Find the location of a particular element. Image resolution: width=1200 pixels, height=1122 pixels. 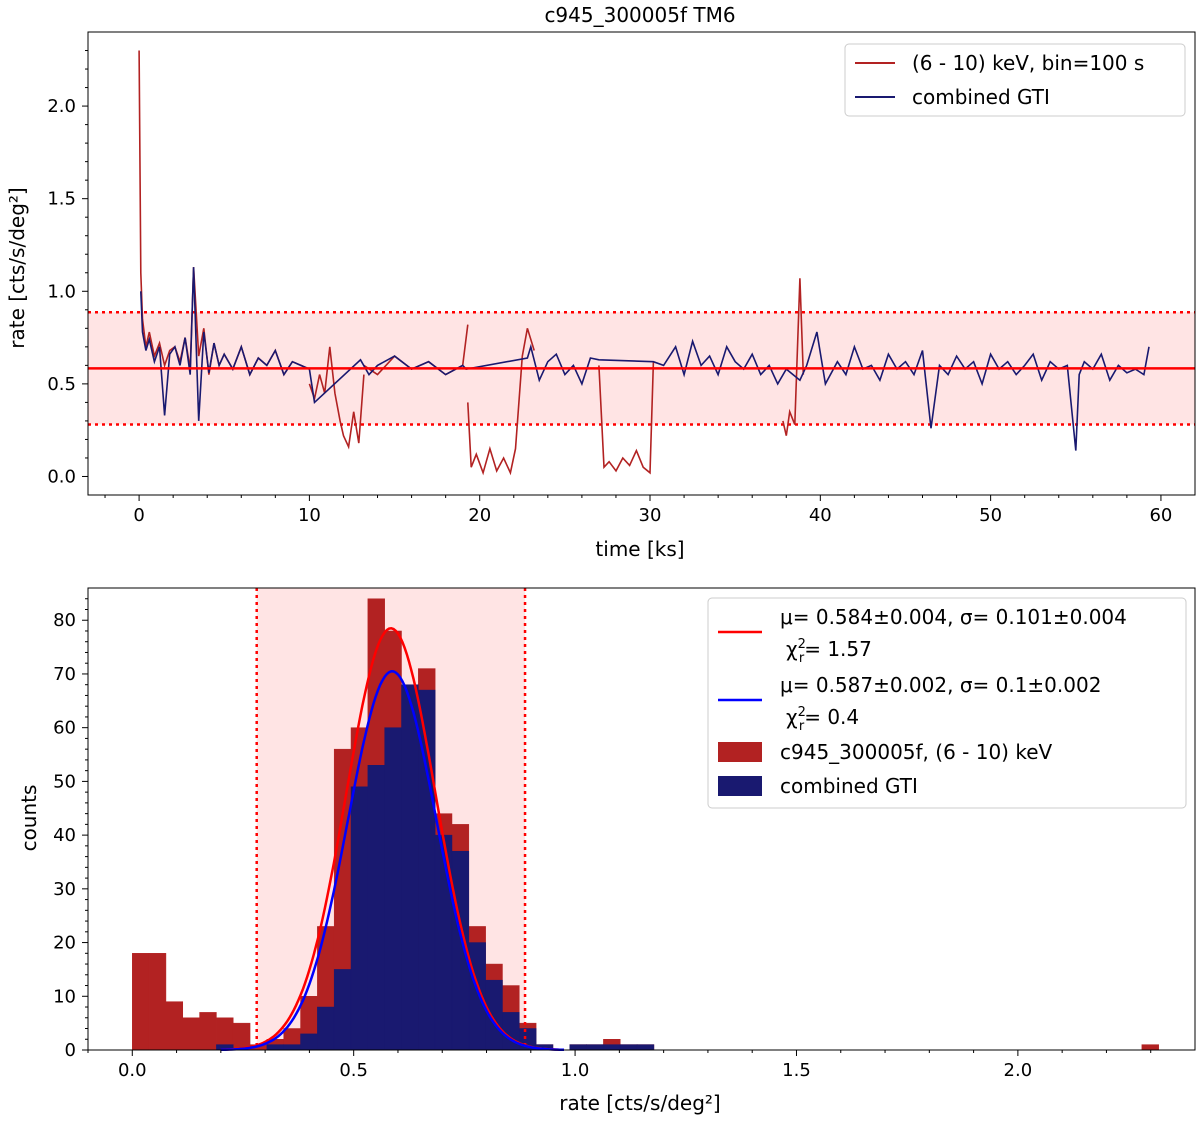

ytick-label: 1.5 is located at coordinates (61, 199).